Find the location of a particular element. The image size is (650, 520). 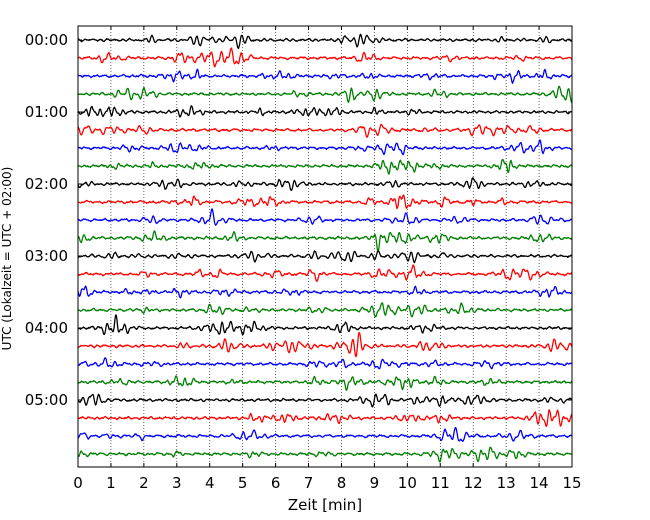

x-tick-label: 5 is located at coordinates (243, 483).